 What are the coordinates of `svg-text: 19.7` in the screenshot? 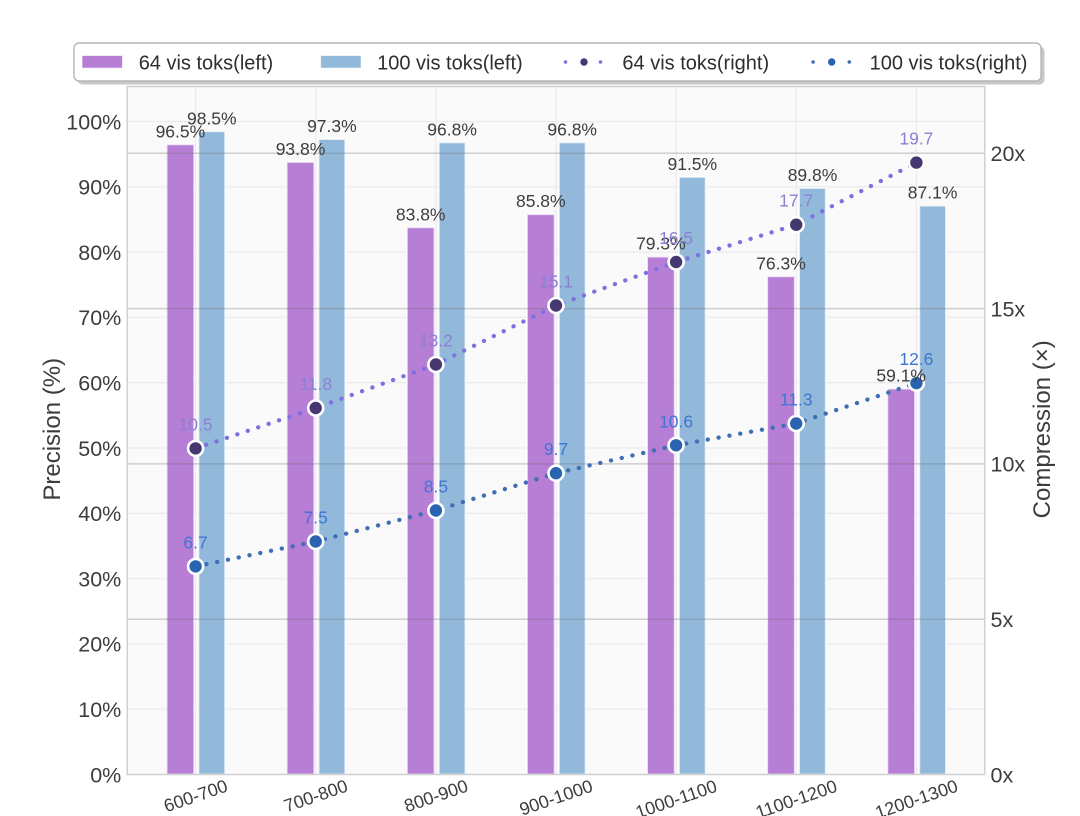 It's located at (916, 139).